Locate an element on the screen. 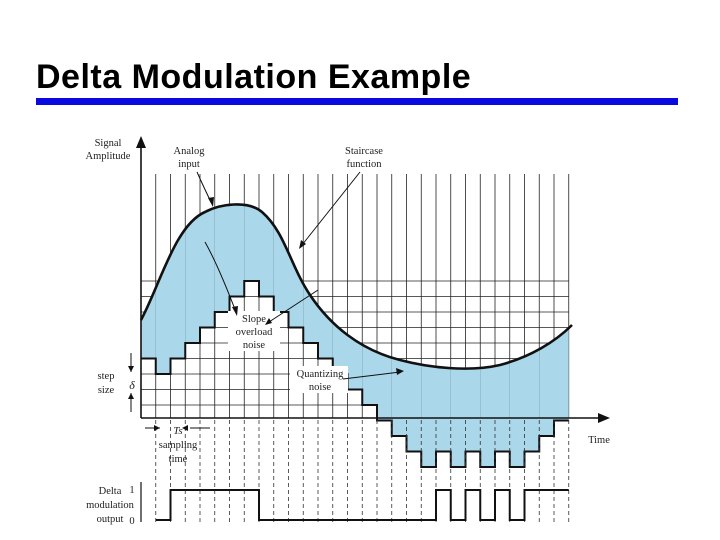 The height and width of the screenshot is (540, 720). sampling-time-label: sampling is located at coordinates (178, 445).